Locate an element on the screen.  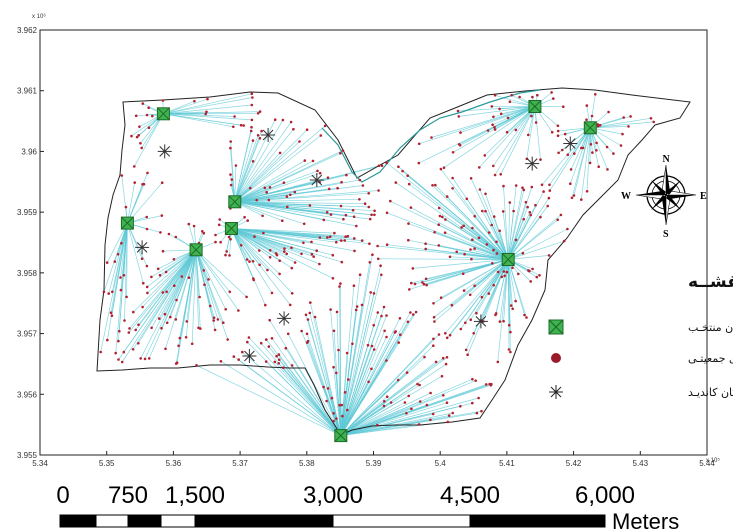
scale-bar: 0 750 1,500 3,000 4,500 6,000 Meters is located at coordinates (367, 506).